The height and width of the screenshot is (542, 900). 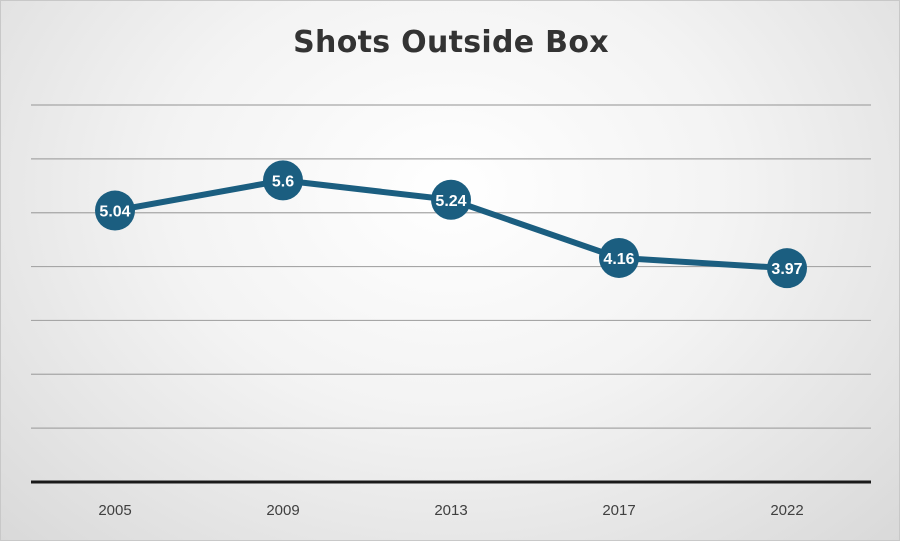 I want to click on data-label: 4.16, so click(x=618, y=259).